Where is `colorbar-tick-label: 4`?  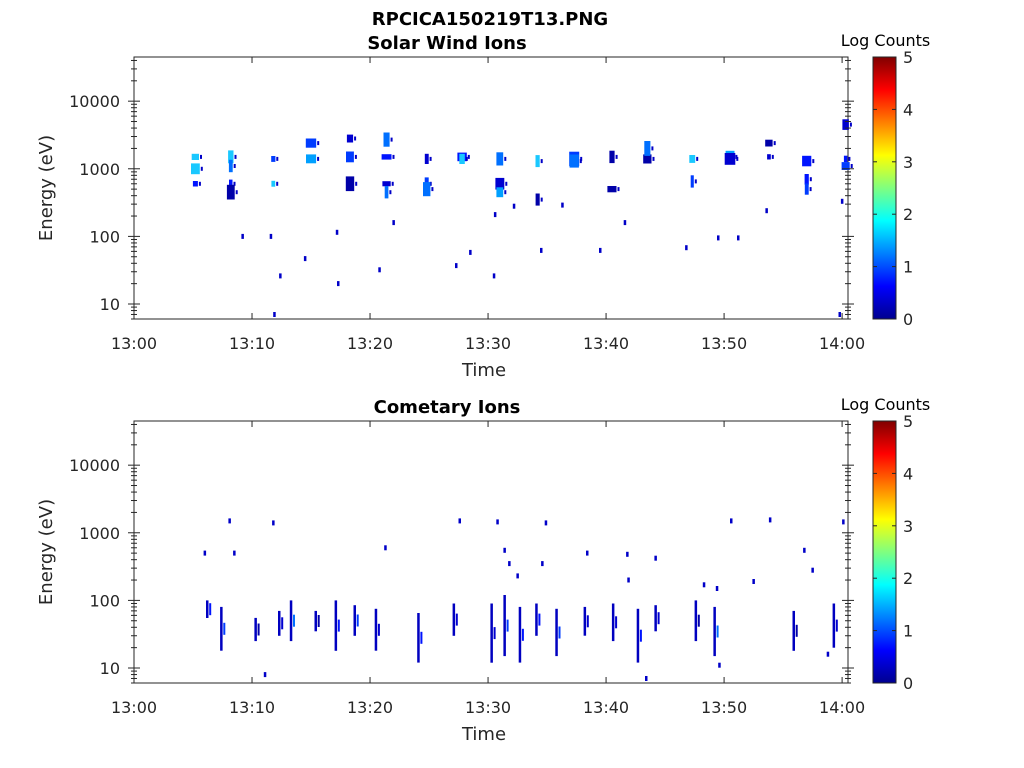
colorbar-tick-label: 4 is located at coordinates (908, 109).